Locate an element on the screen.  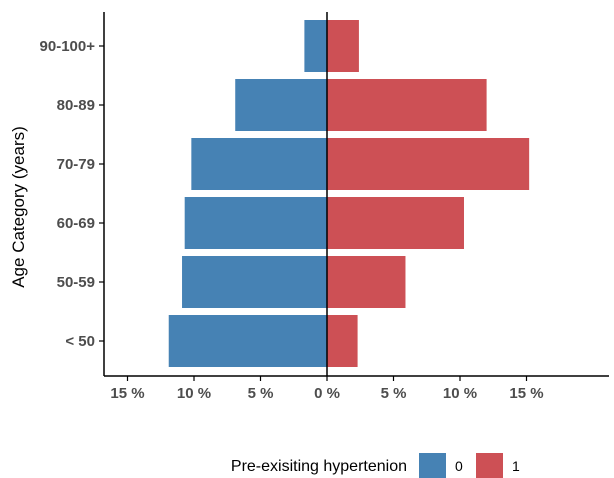
y-ticks-layer: < 50 50-59 60-69 70-79 80-89 90-100+ is located at coordinates (72, 194).